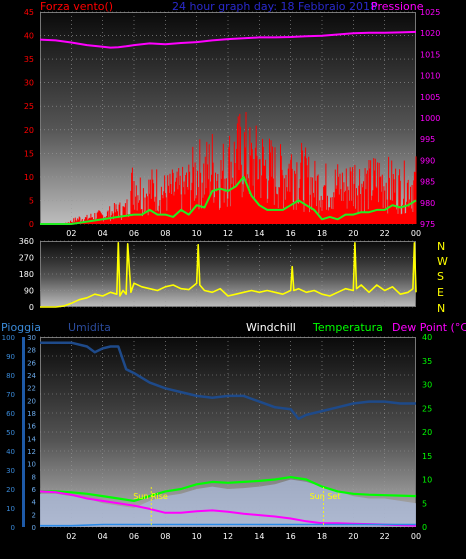  I want to click on temp-x-tick-label: 18, so click(322, 536).